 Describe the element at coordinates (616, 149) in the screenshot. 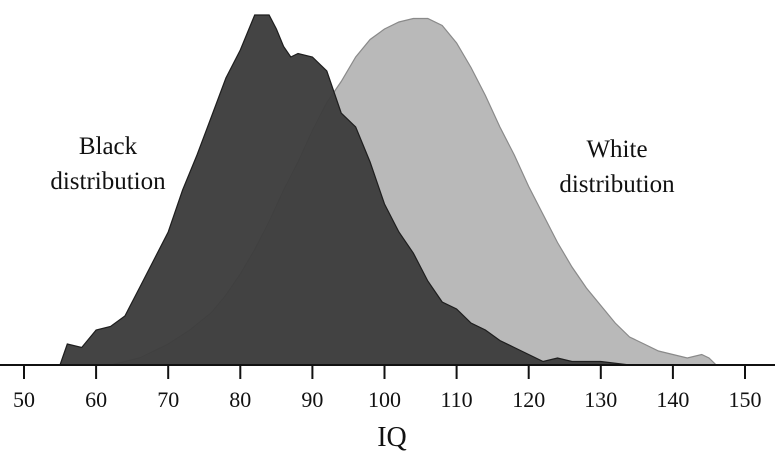

I see `series-label-0-line-0: White` at that location.